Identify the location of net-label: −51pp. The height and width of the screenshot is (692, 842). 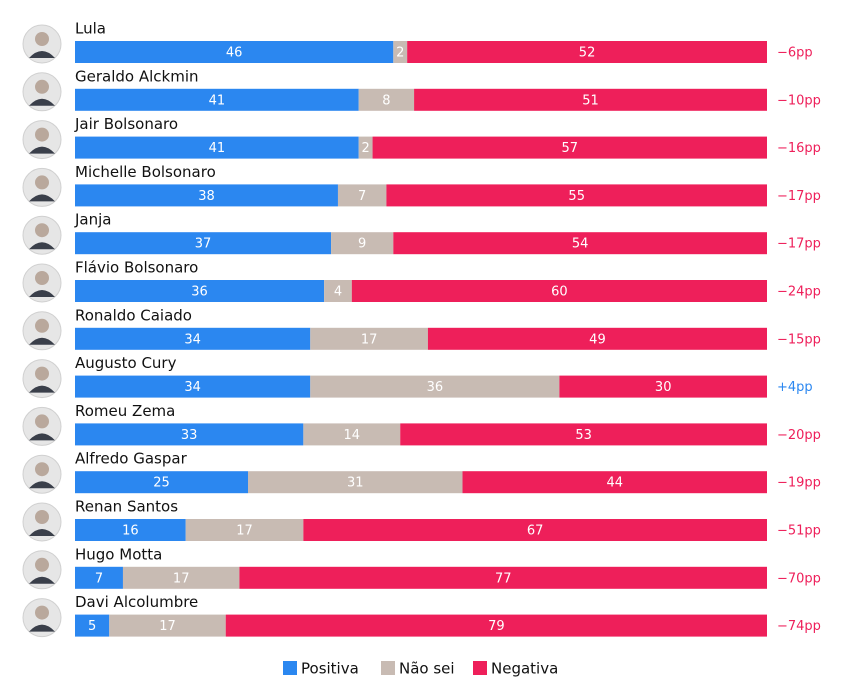
(799, 531).